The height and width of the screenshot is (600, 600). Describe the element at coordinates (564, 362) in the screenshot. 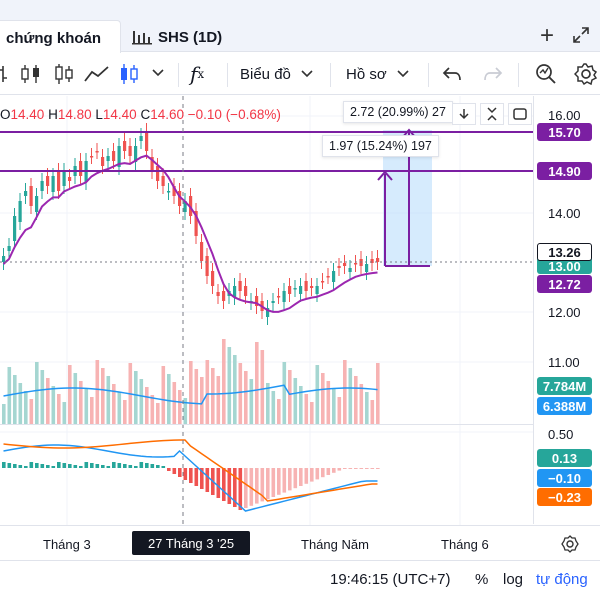

I see `price-tick: 11.00` at that location.